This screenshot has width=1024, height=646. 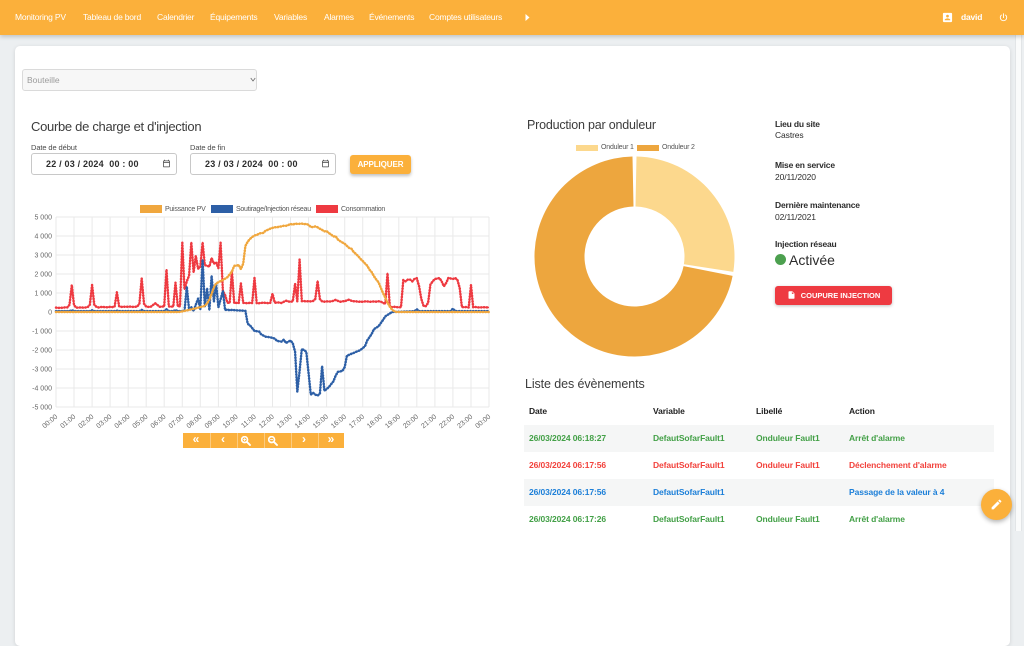 I want to click on svg-text: 4 000, so click(x=43, y=237).